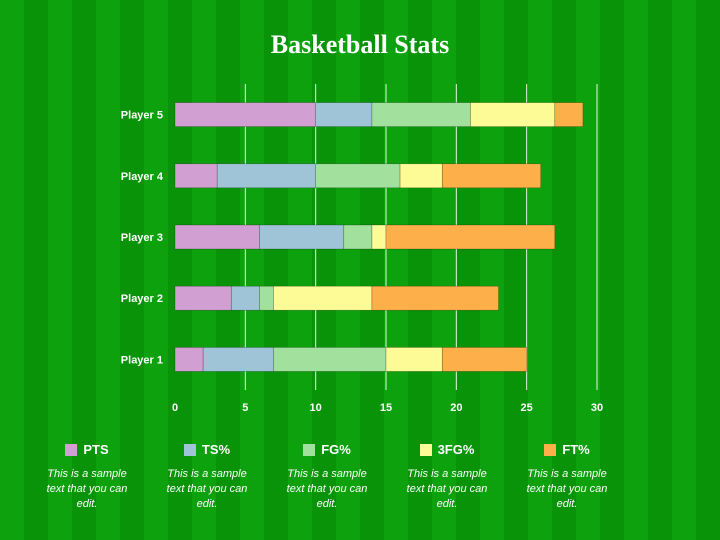 This screenshot has height=540, width=720. I want to click on x-axis-labels: 0 5 10 15 20 25 30, so click(387, 408).